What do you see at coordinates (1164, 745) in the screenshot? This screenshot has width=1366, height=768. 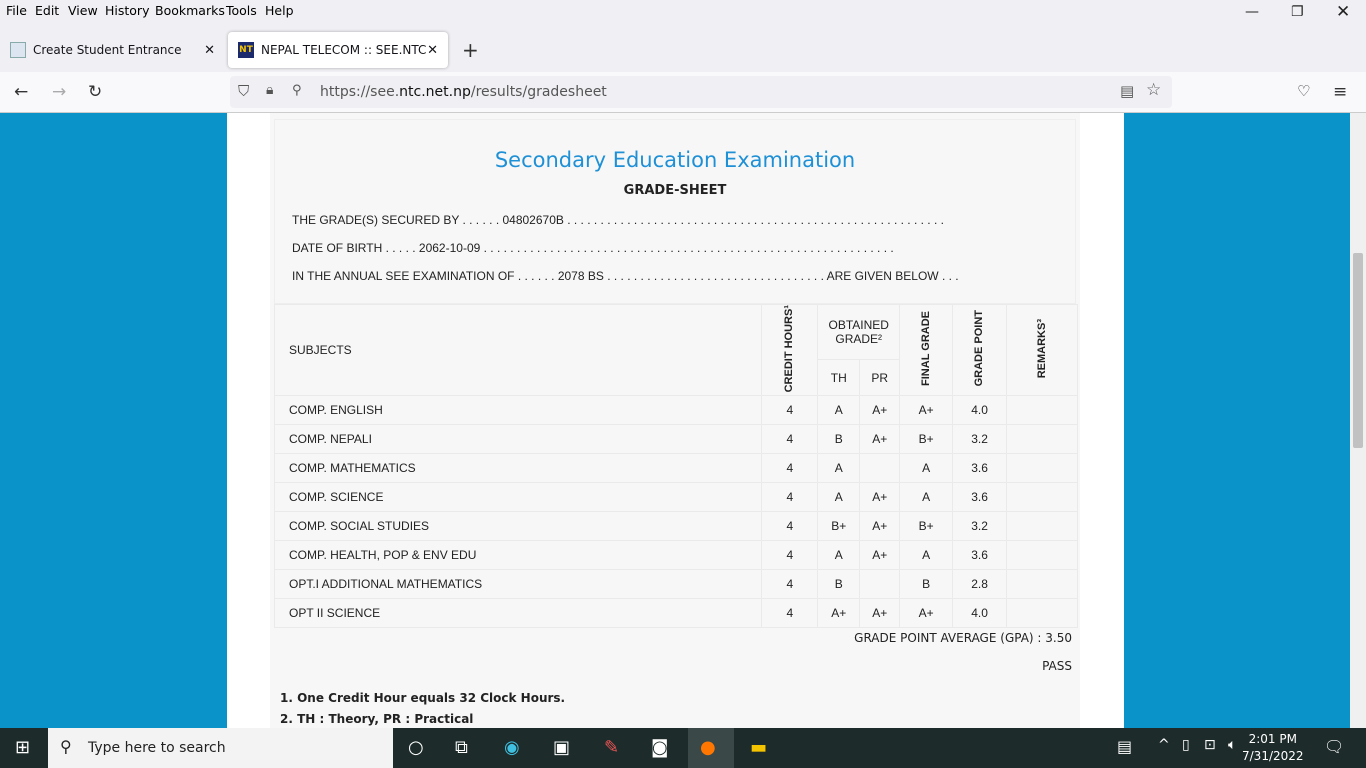 I see `tray-chevron-icon: ^` at bounding box center [1164, 745].